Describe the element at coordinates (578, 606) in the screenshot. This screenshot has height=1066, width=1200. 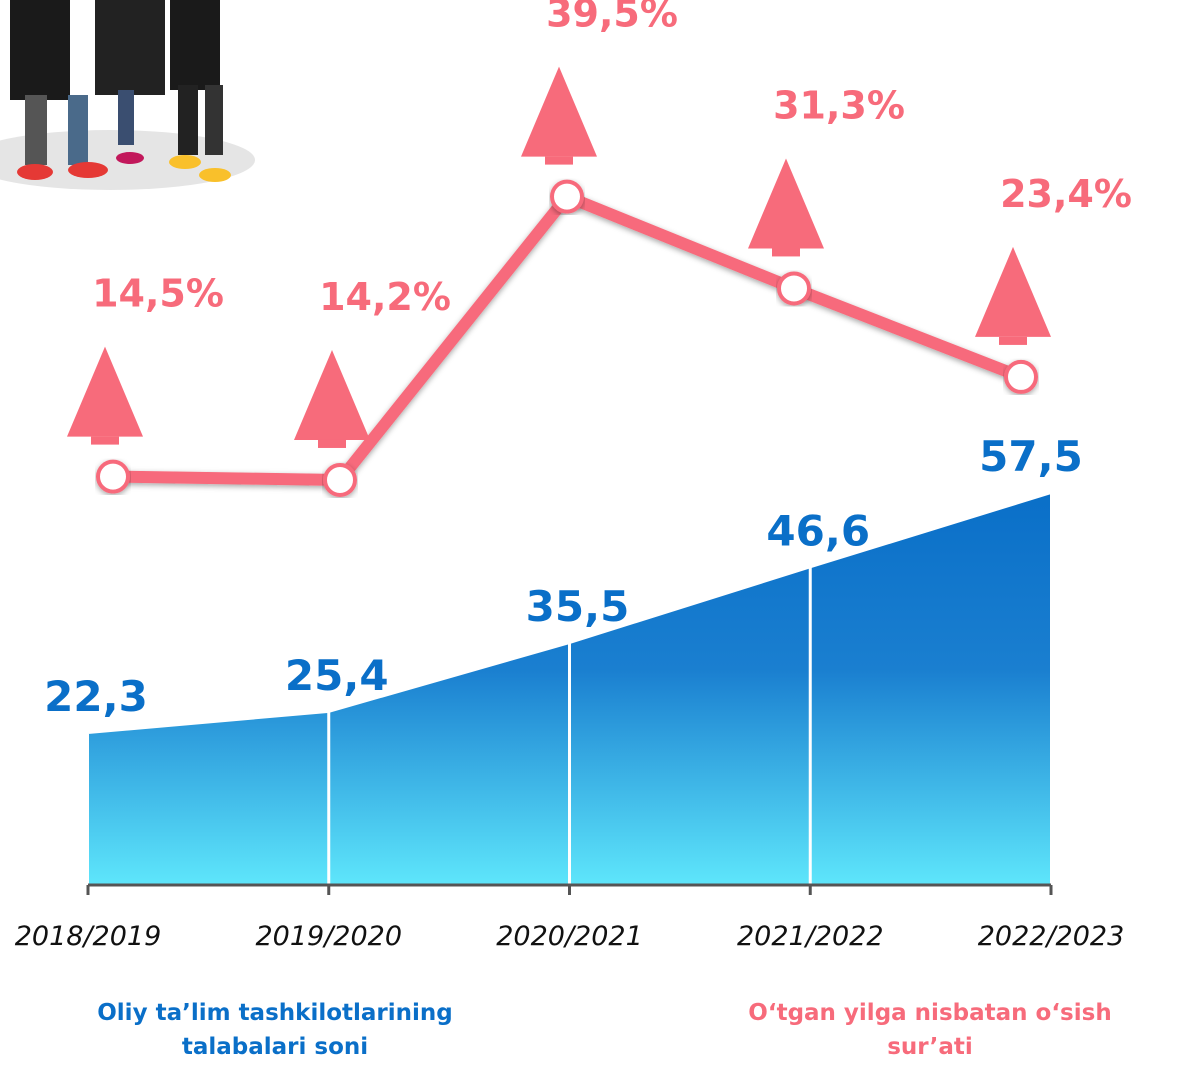
I see `value-label: 35,5` at that location.